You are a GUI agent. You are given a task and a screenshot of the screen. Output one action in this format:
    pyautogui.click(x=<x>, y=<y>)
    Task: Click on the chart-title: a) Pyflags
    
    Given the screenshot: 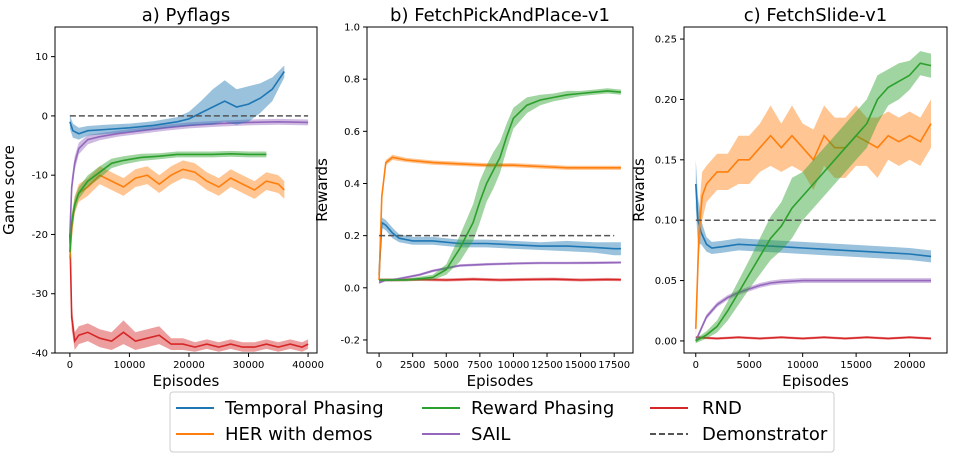 What is the action you would take?
    pyautogui.click(x=186, y=15)
    